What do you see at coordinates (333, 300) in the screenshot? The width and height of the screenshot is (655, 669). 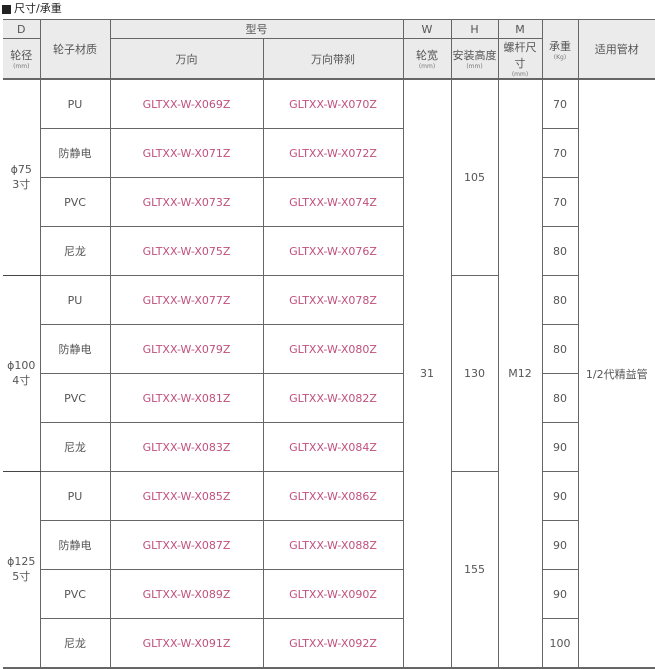 I see `brake-model-code: GLTXX-W-X078Z` at bounding box center [333, 300].